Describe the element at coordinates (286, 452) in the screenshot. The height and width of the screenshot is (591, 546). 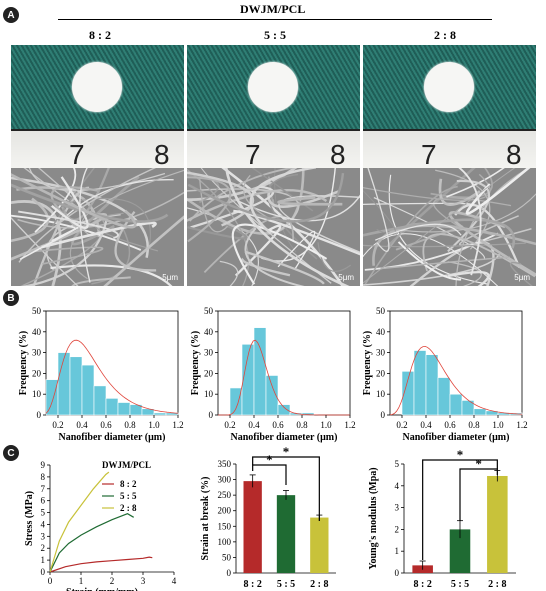
I see `significance-star: *` at that location.